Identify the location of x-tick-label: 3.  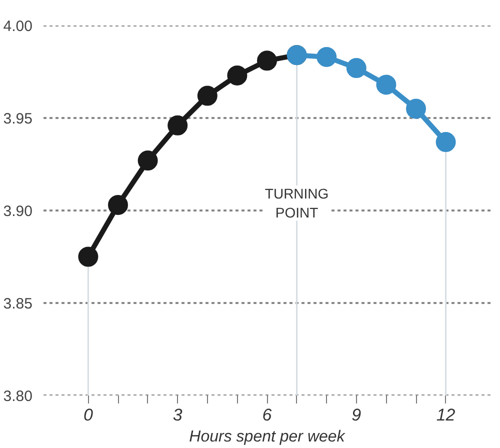
(177, 415).